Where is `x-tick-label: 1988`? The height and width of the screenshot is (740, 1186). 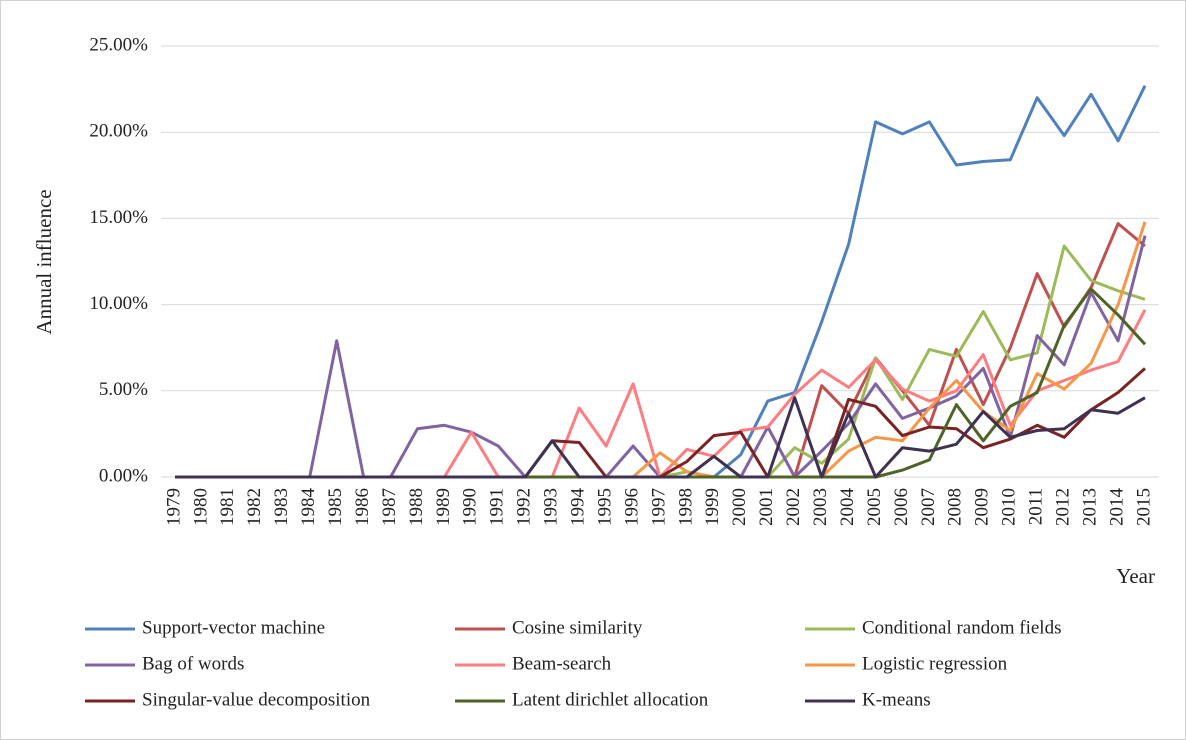 x-tick-label: 1988 is located at coordinates (416, 507).